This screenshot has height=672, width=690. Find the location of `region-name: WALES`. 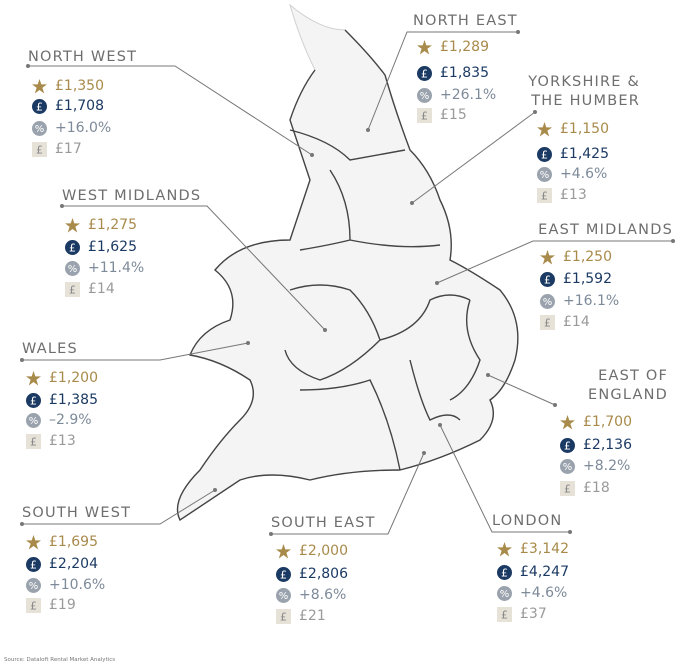

region-name: WALES is located at coordinates (50, 349).